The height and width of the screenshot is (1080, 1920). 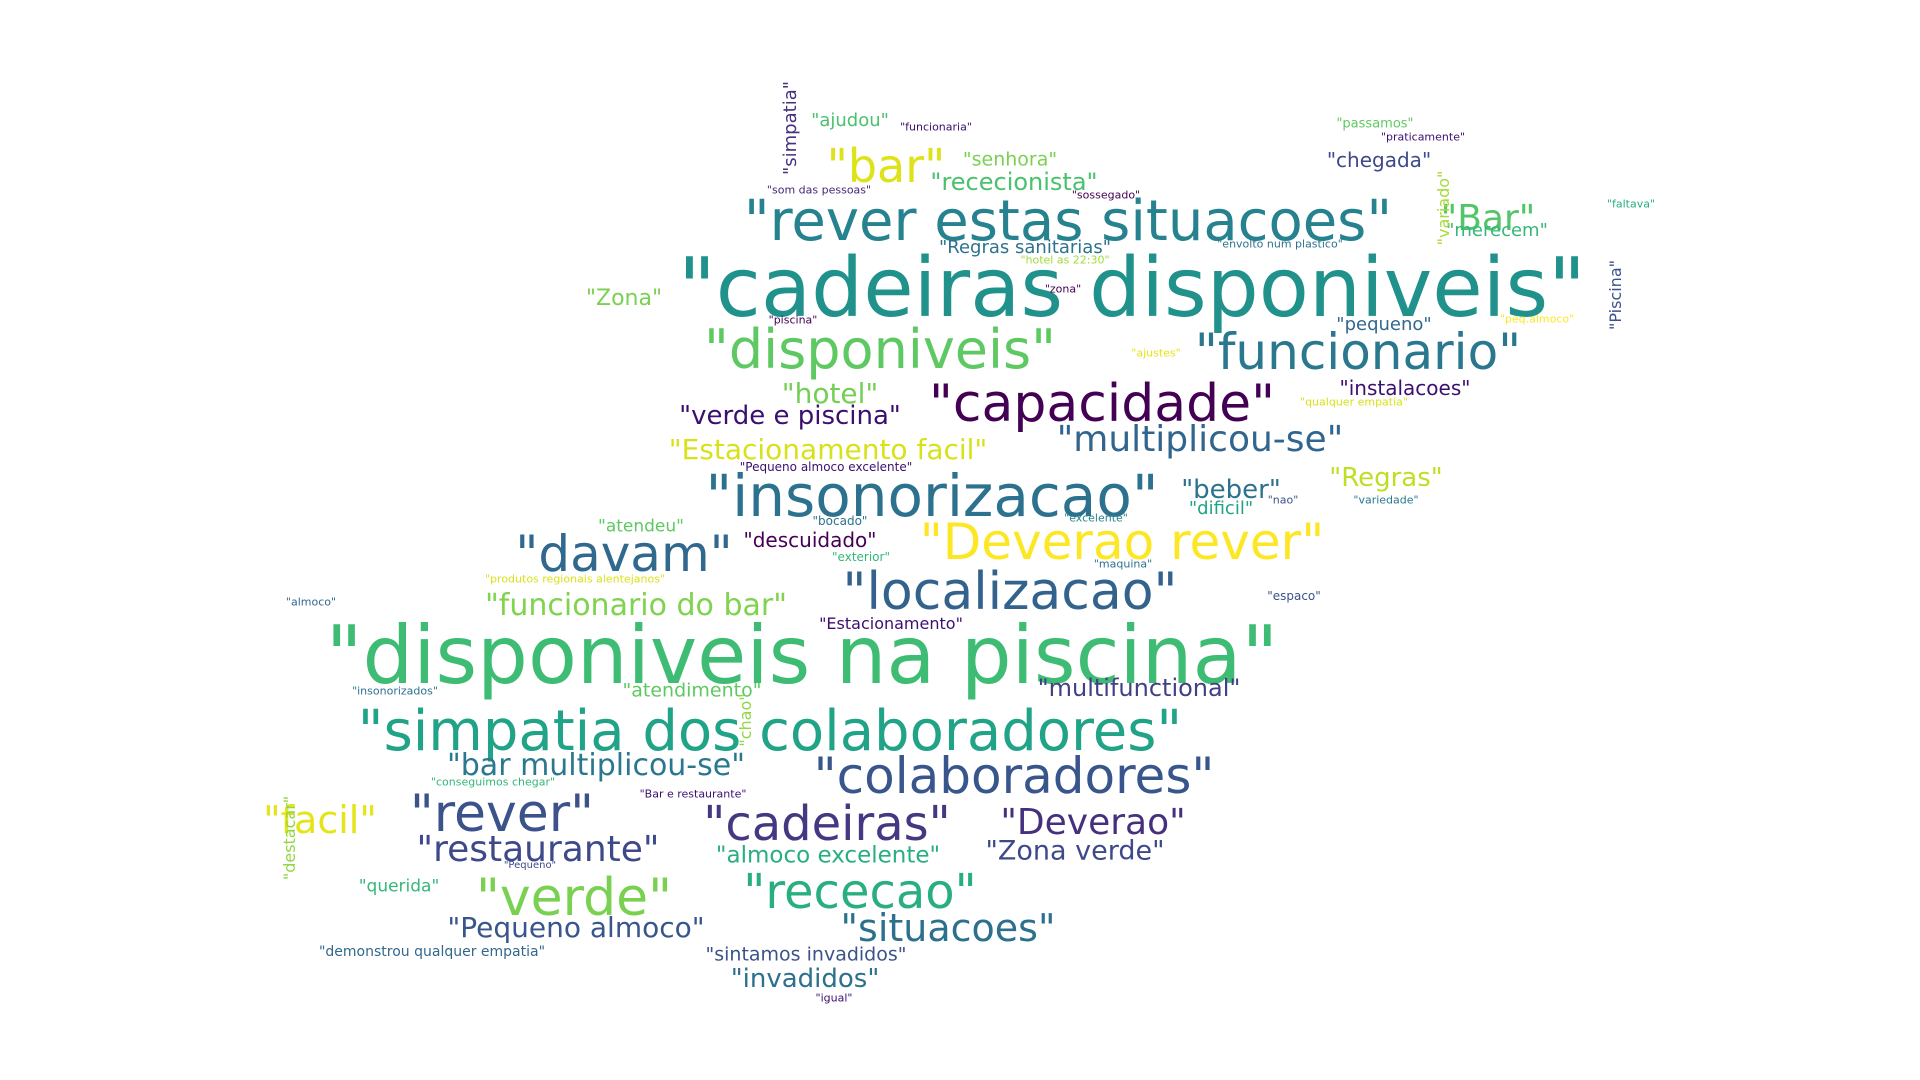 I want to click on word-33: "beber", so click(x=1231, y=490).